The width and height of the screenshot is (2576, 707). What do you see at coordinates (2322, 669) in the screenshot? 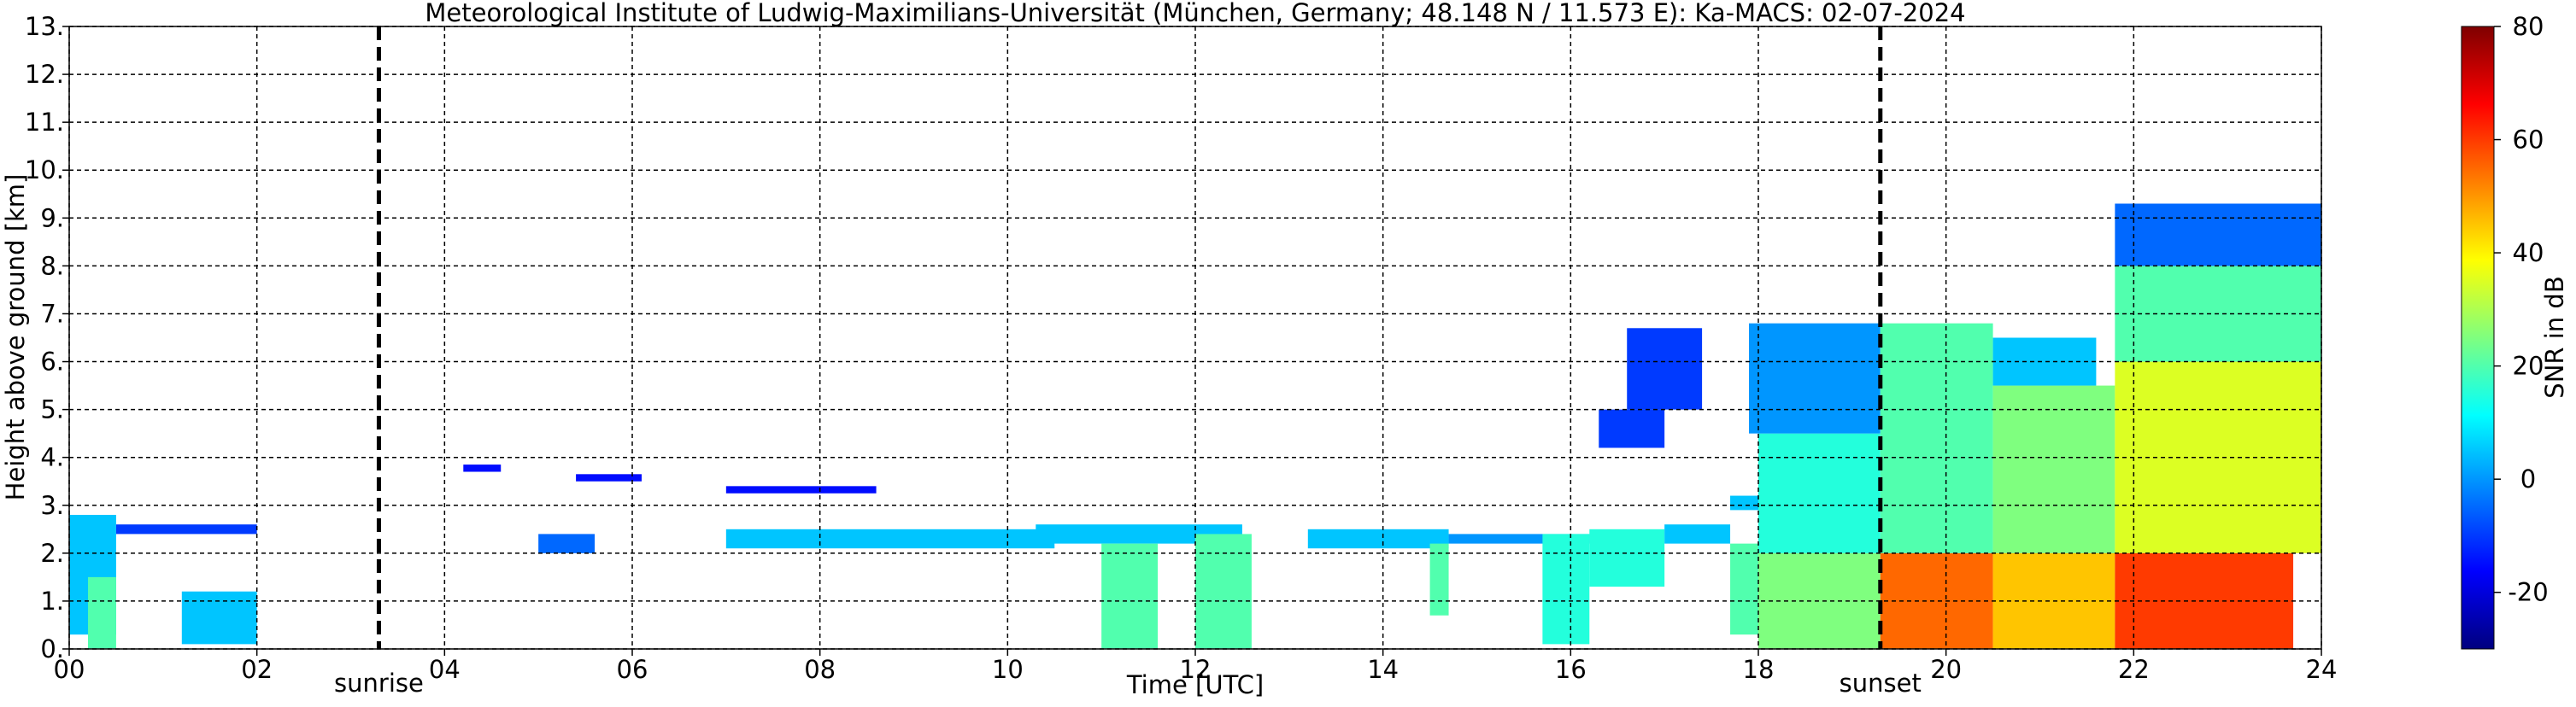
I see `x-tick-label: 24` at bounding box center [2322, 669].